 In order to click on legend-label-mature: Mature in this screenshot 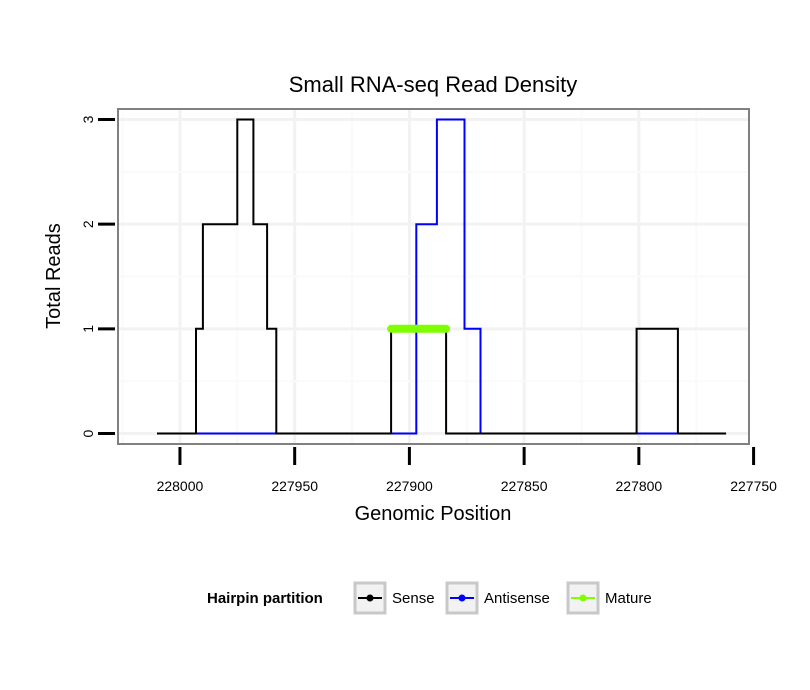, I will do `click(628, 598)`.